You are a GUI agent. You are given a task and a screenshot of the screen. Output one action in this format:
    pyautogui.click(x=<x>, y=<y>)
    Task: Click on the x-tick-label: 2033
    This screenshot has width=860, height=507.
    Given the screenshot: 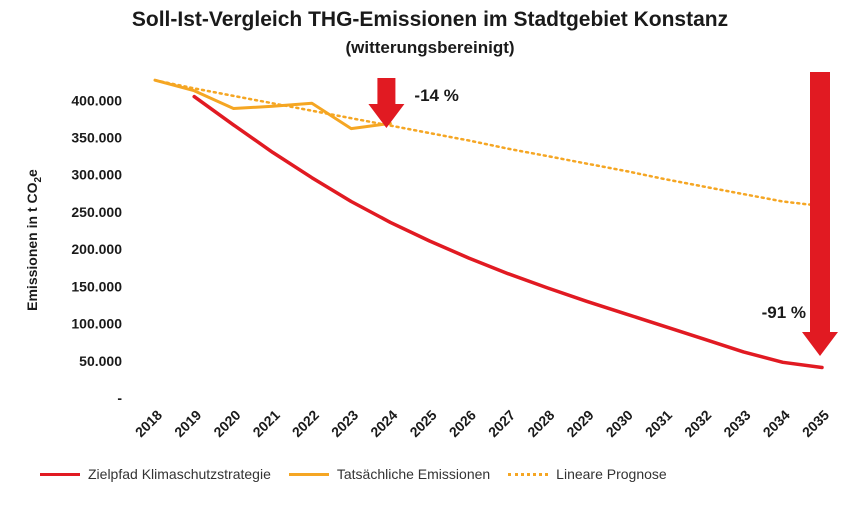 What is the action you would take?
    pyautogui.click(x=736, y=423)
    